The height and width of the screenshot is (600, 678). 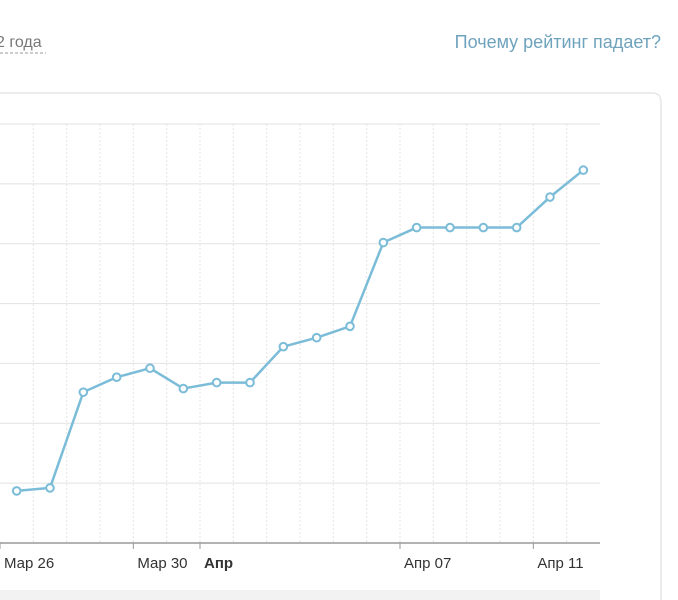 I want to click on x-tick-label: Апр 11, so click(x=560, y=563).